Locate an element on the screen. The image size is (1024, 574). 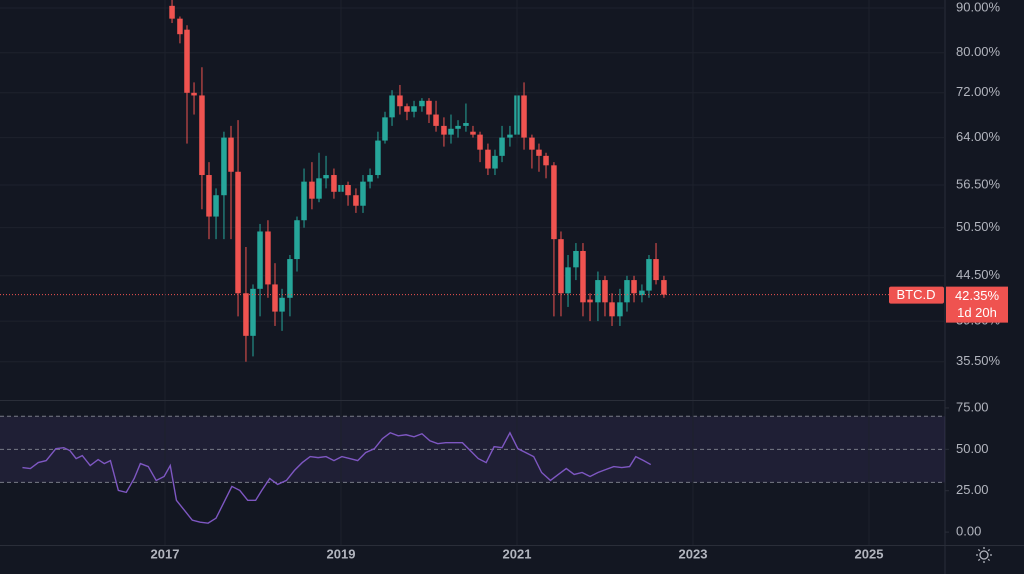
x-tick-label: 2017 is located at coordinates (165, 553).